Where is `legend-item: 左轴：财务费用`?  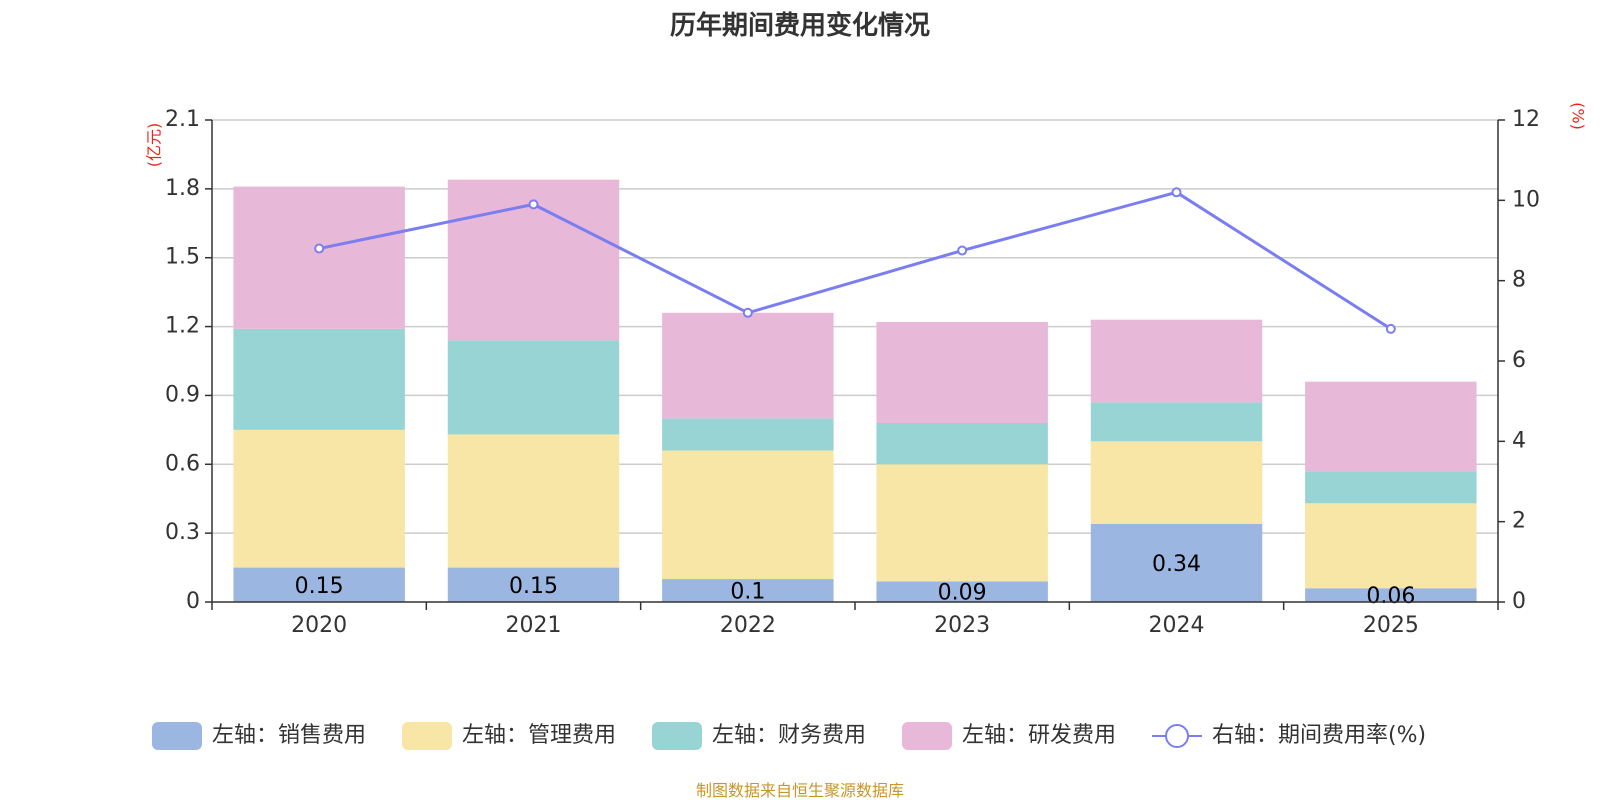
legend-item: 左轴：财务费用 is located at coordinates (759, 736).